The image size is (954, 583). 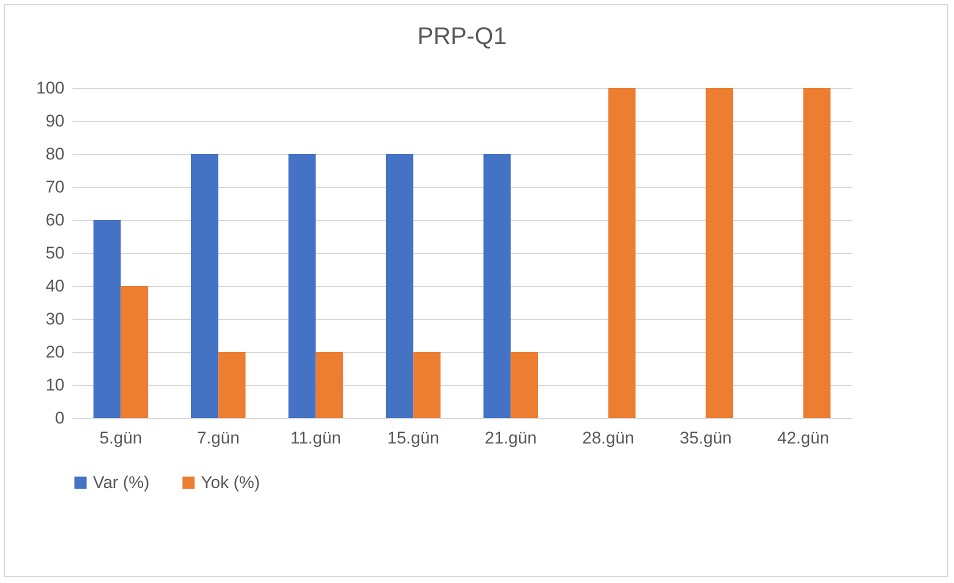 I want to click on legend-label: Yok (%), so click(x=230, y=482).